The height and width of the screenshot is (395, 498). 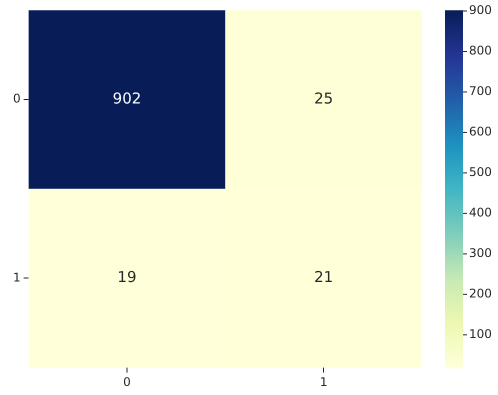 What do you see at coordinates (480, 253) in the screenshot?
I see `color-bar-label: 300` at bounding box center [480, 253].